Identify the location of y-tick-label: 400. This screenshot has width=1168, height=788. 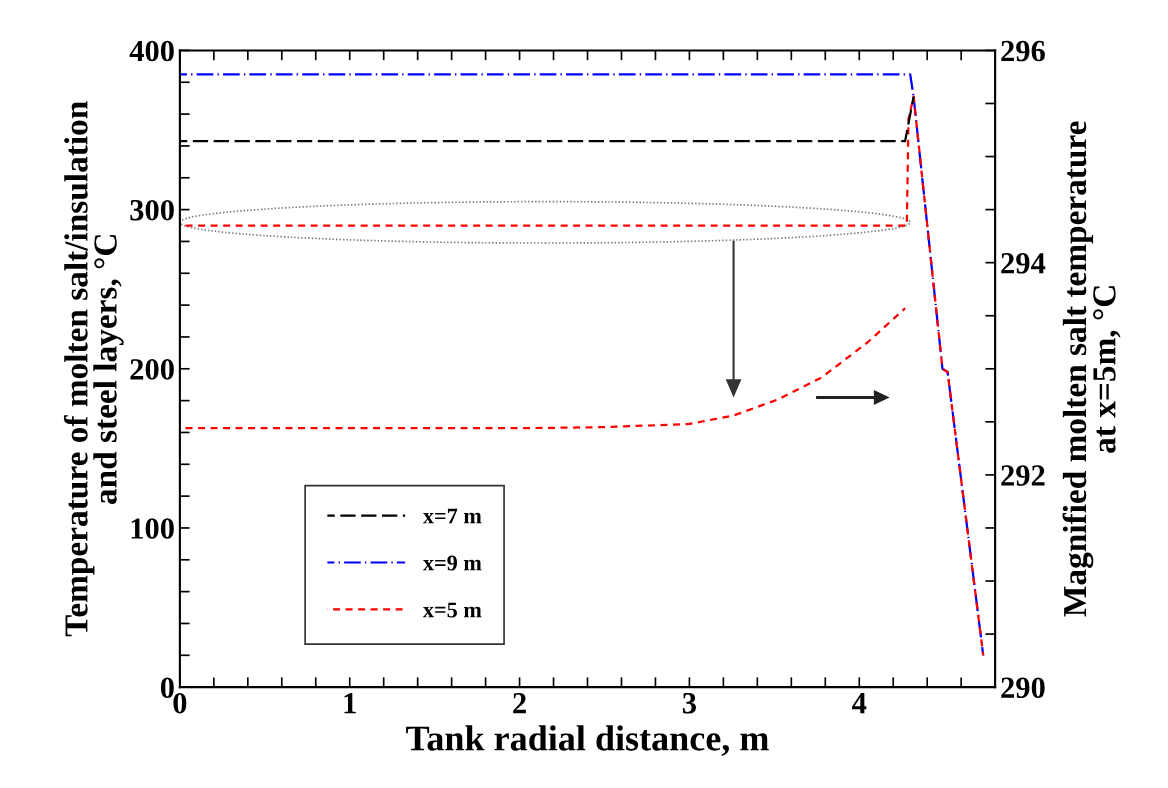
(151, 51).